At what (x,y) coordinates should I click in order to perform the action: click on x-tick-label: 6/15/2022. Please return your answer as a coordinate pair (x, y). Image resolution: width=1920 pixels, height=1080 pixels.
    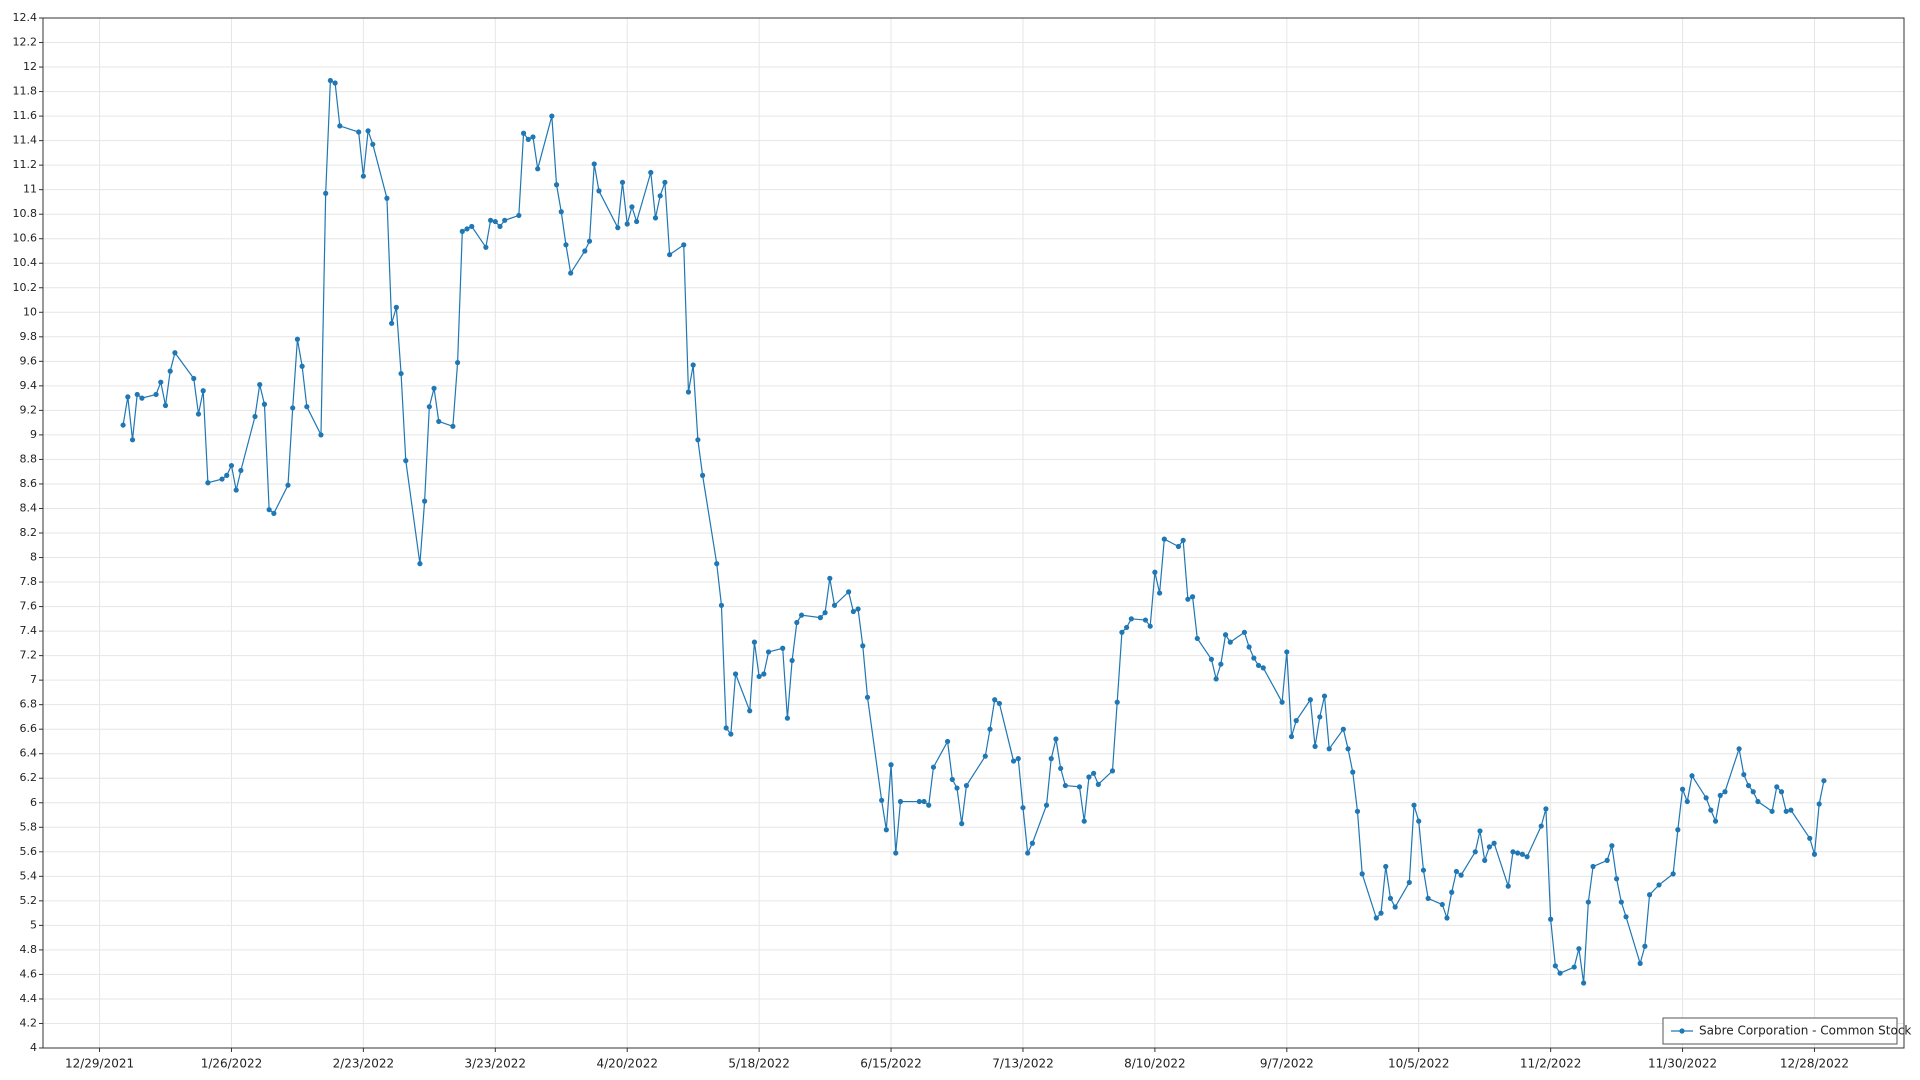
    Looking at the image, I should click on (891, 1064).